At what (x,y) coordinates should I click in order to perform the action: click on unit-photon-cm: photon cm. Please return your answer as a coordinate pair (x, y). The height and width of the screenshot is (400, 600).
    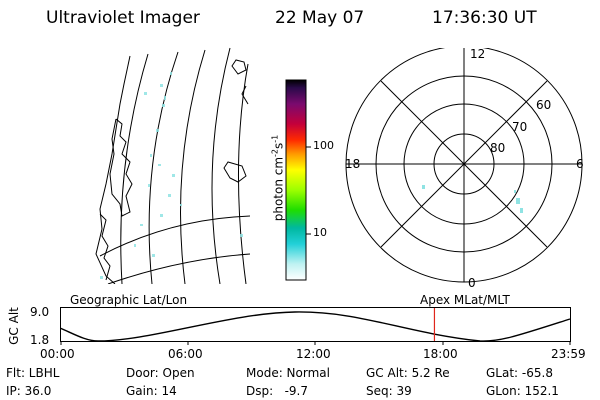
    Looking at the image, I should click on (278, 189).